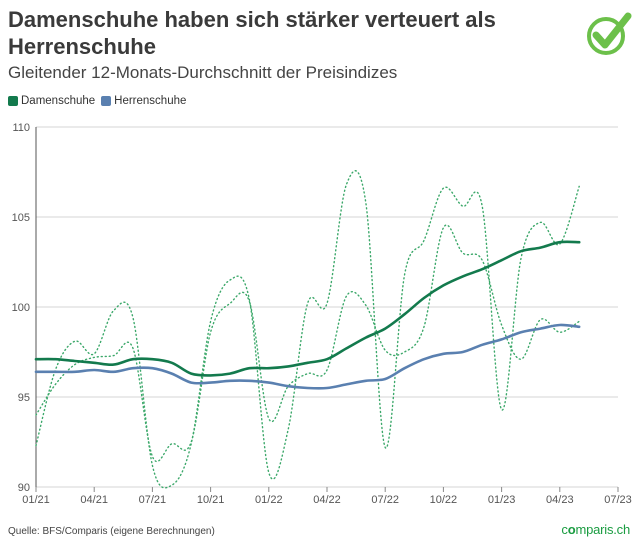 The width and height of the screenshot is (640, 550). What do you see at coordinates (564, 529) in the screenshot?
I see `brand-c: c` at bounding box center [564, 529].